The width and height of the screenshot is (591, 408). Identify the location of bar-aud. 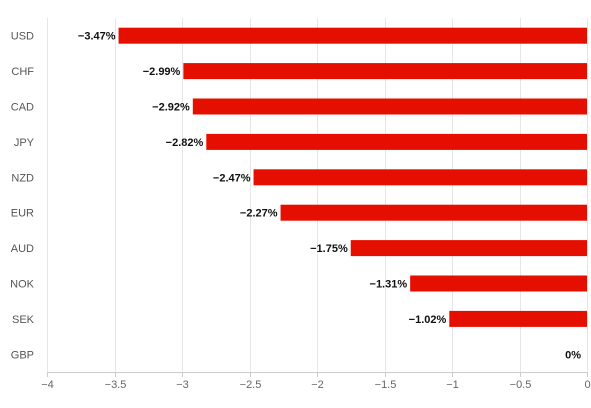
(468, 248).